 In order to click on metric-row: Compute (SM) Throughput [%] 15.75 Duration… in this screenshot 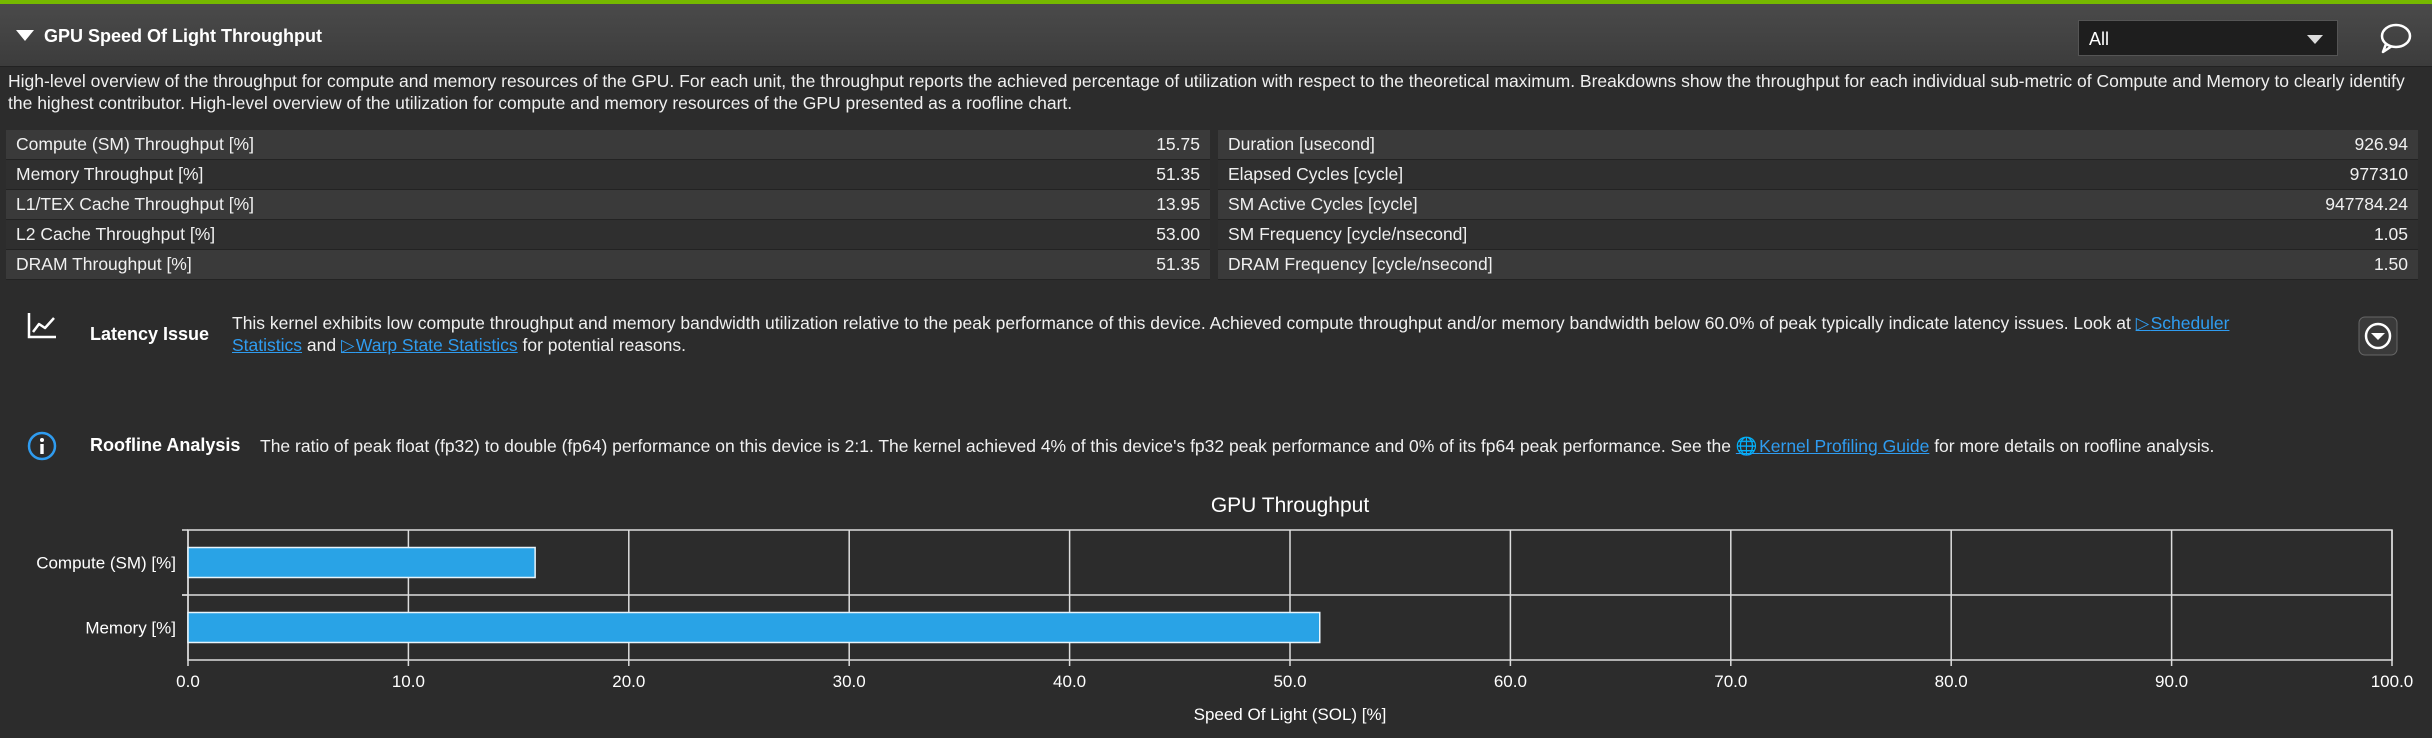, I will do `click(1212, 145)`.